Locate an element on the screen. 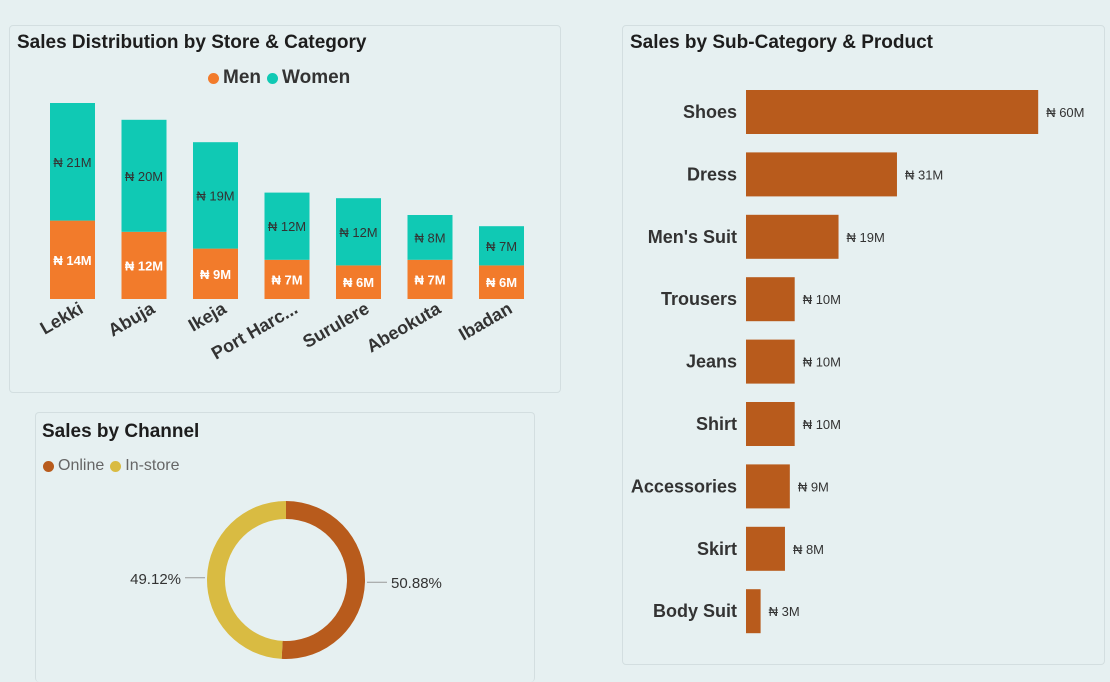 Image resolution: width=1110 pixels, height=682 pixels. legend-online-marker is located at coordinates (48, 466).